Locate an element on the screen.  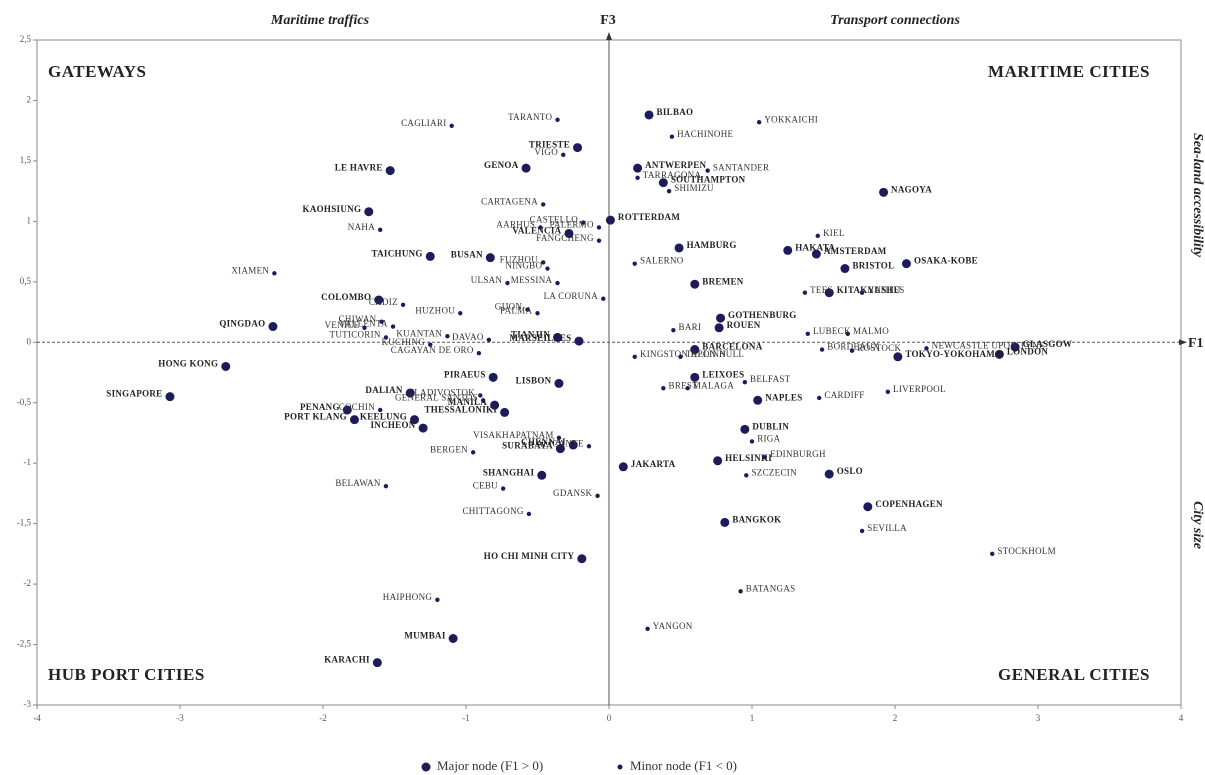
quadrant-label: GATEWAYS is located at coordinates (97, 71).